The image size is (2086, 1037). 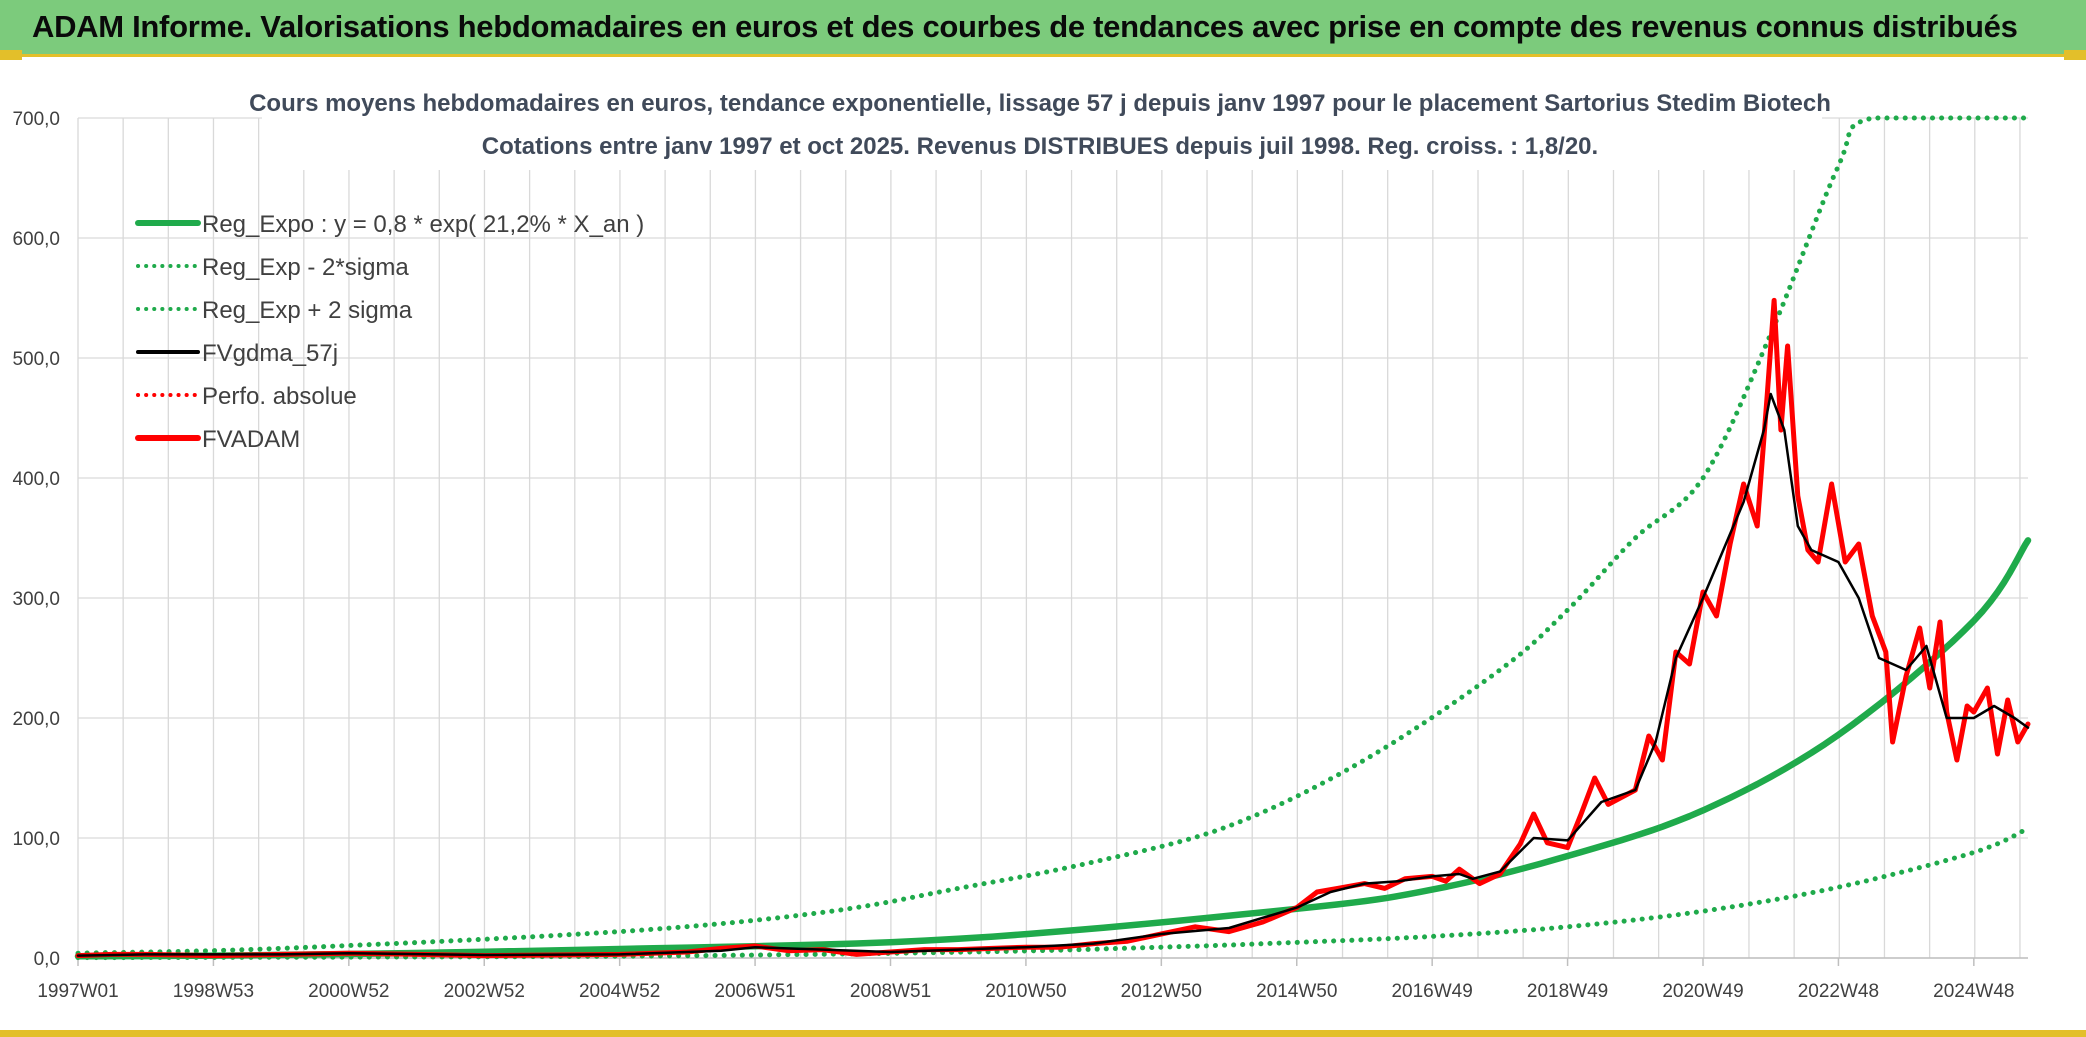 What do you see at coordinates (1431, 991) in the screenshot?
I see `x-tick-label: 2016W49` at bounding box center [1431, 991].